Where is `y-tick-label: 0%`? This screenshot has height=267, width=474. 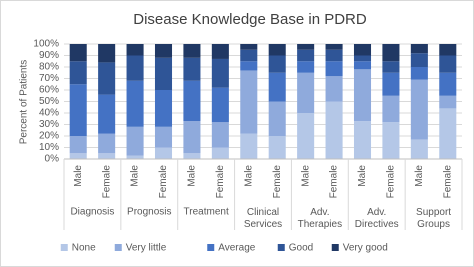
y-tick-label: 0% is located at coordinates (52, 159).